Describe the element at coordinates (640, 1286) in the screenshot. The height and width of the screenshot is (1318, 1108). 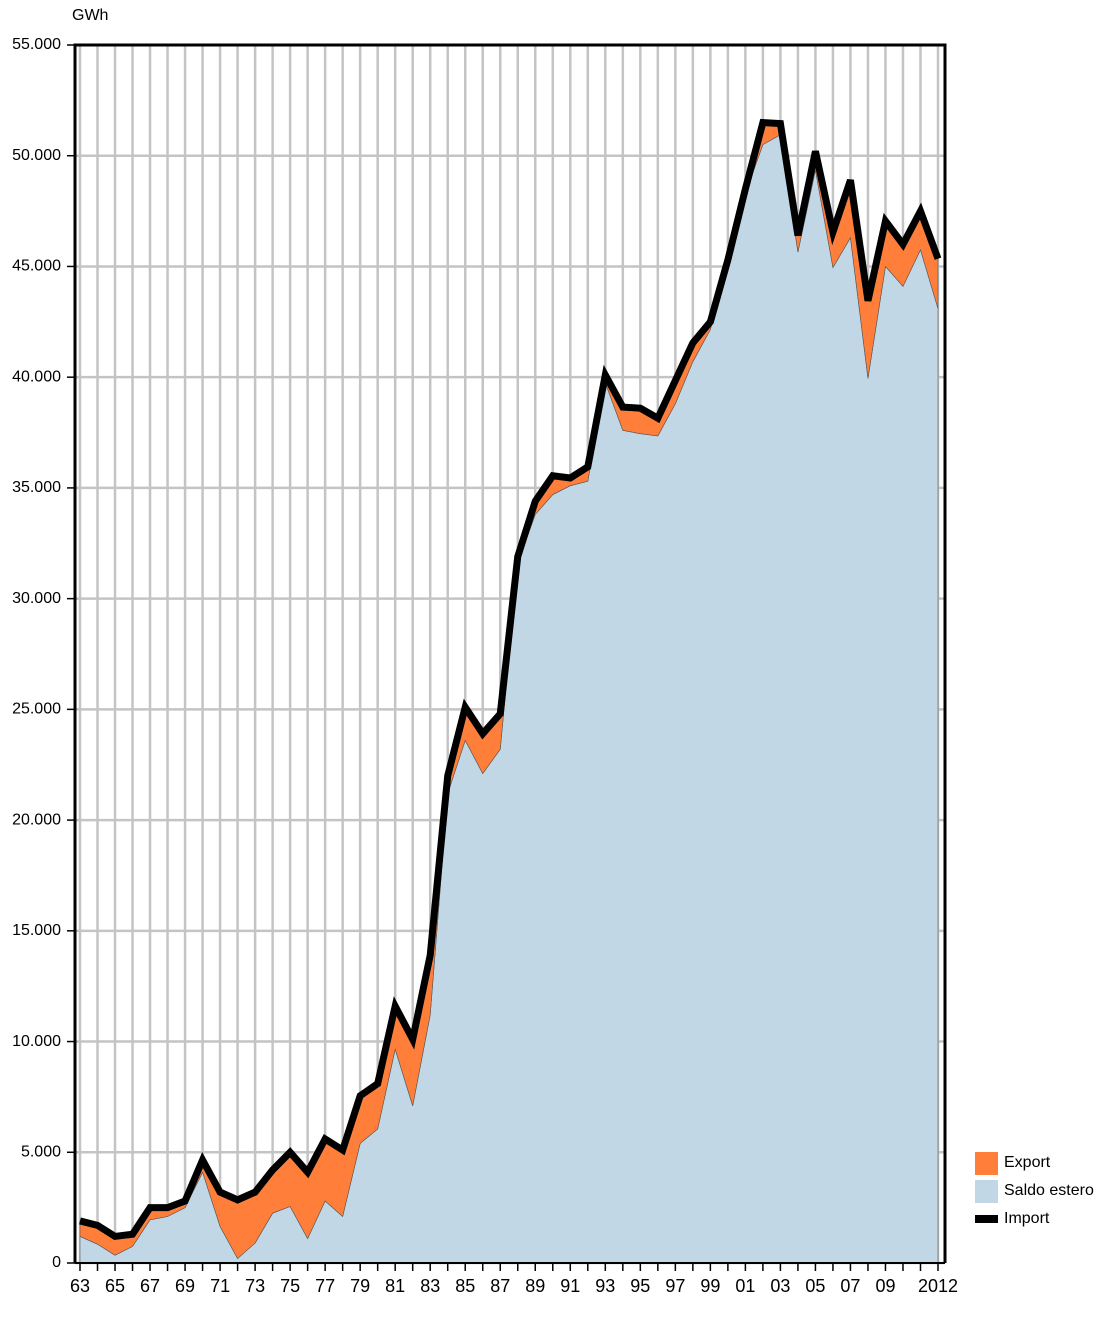
I see `x-tick-label: 95` at that location.